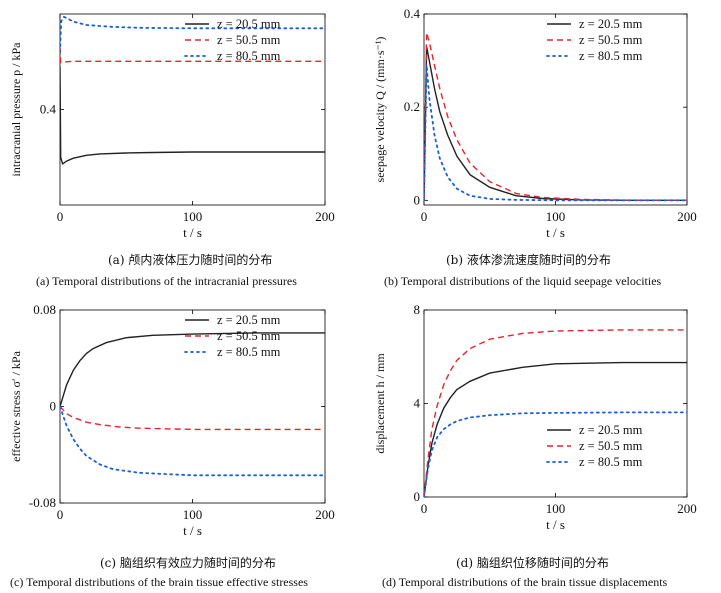 This screenshot has height=593, width=721. What do you see at coordinates (380, 110) in the screenshot?
I see `y-axis-label: seepage velocity Q / (mm·s⁻¹)` at bounding box center [380, 110].